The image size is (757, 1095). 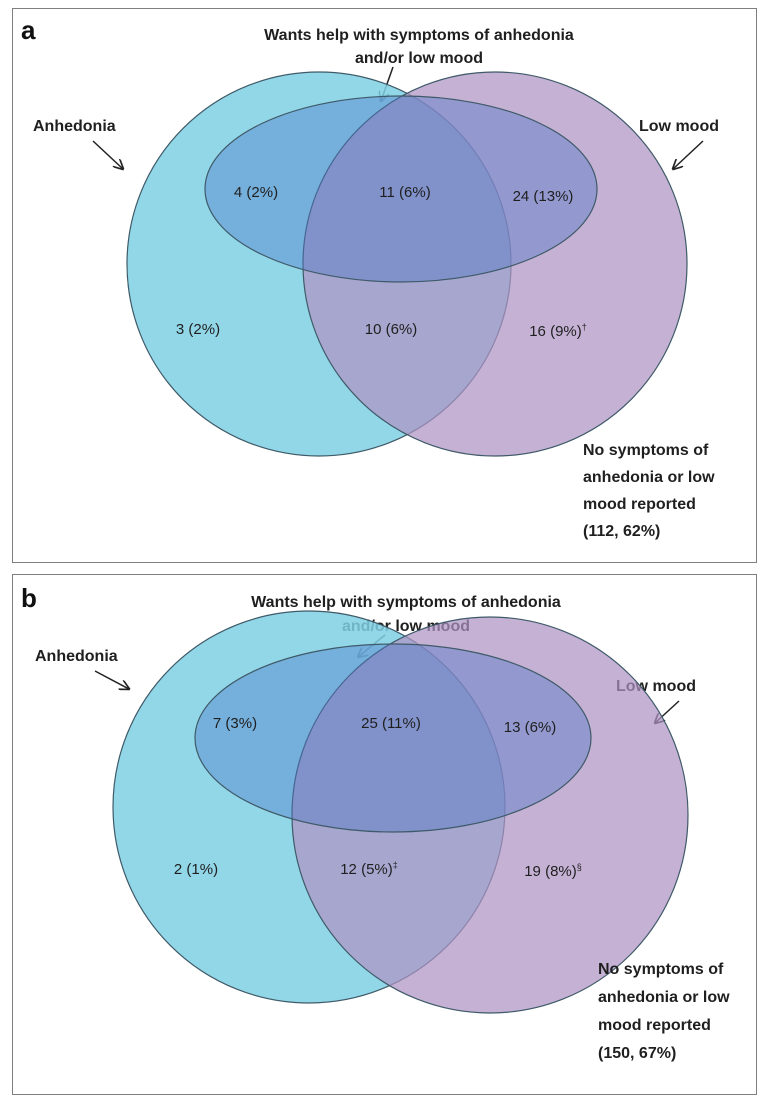 I want to click on count-help-both: 11 (6%), so click(x=404, y=192).